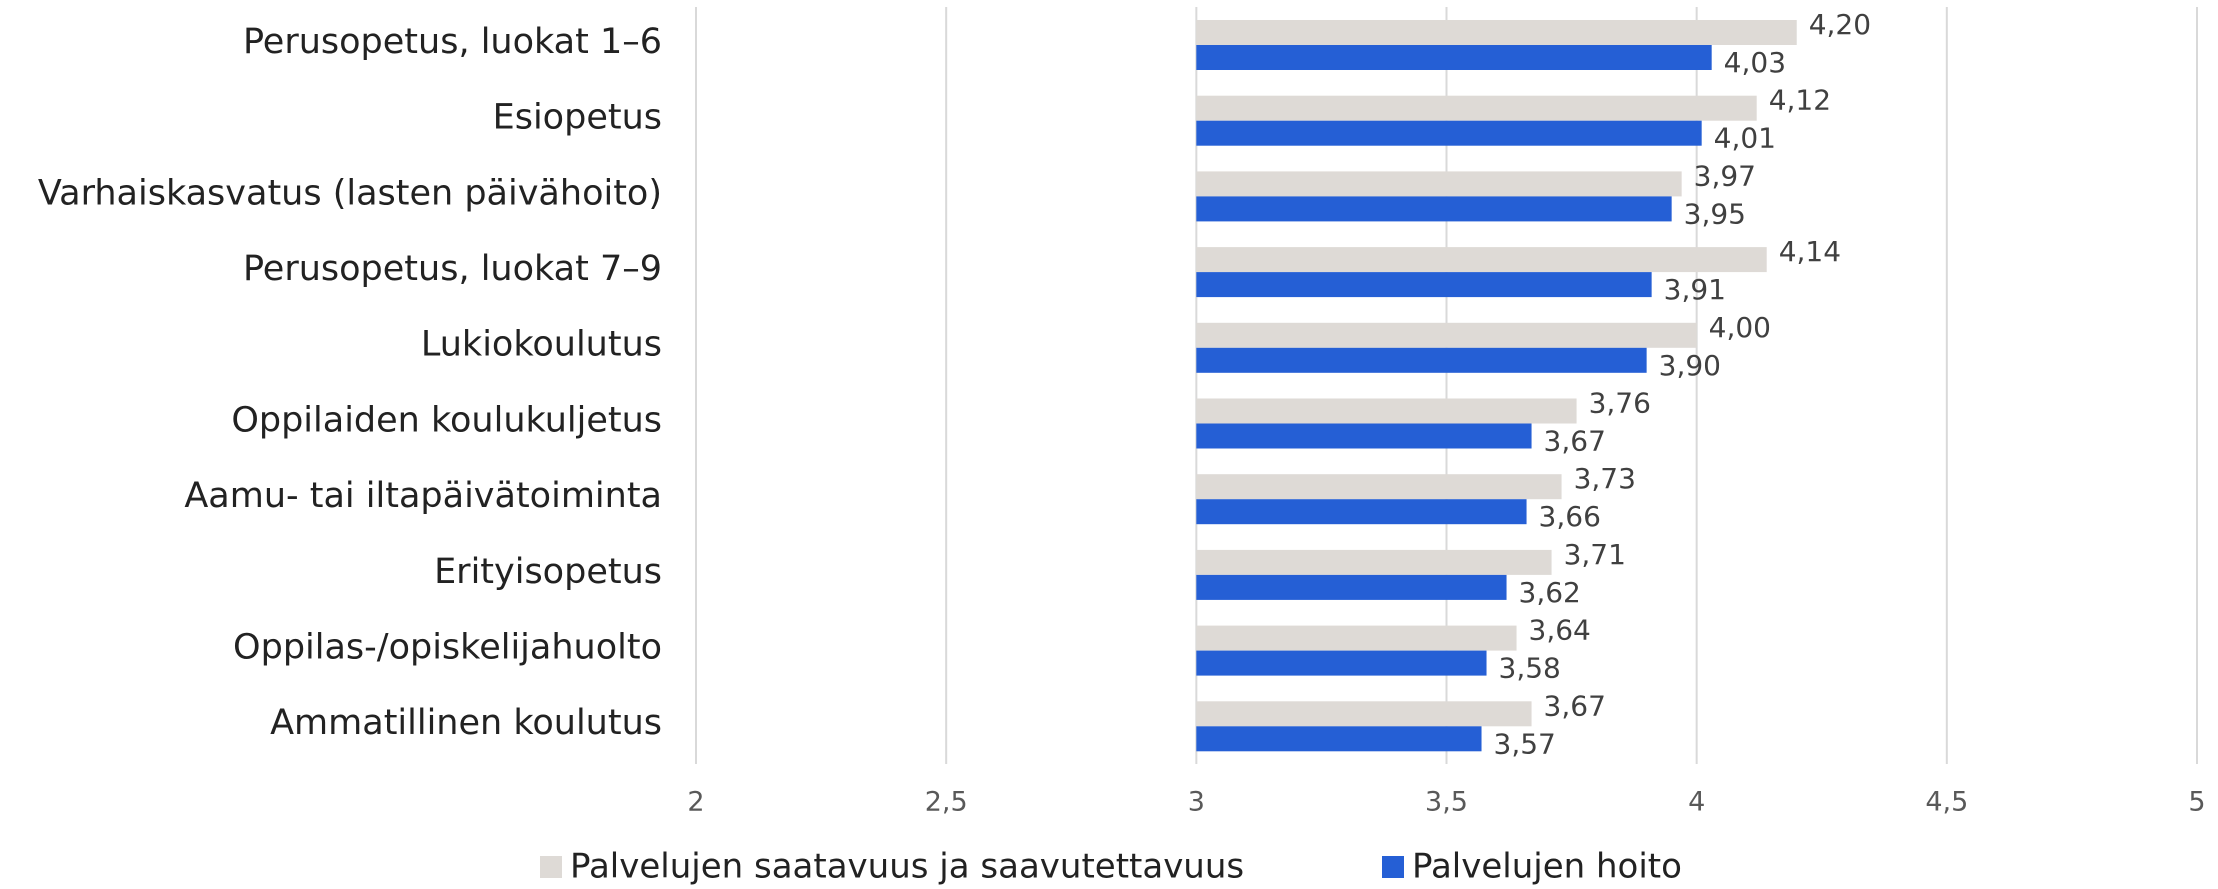  What do you see at coordinates (1800, 100) in the screenshot?
I see `value-label: 4,12` at bounding box center [1800, 100].